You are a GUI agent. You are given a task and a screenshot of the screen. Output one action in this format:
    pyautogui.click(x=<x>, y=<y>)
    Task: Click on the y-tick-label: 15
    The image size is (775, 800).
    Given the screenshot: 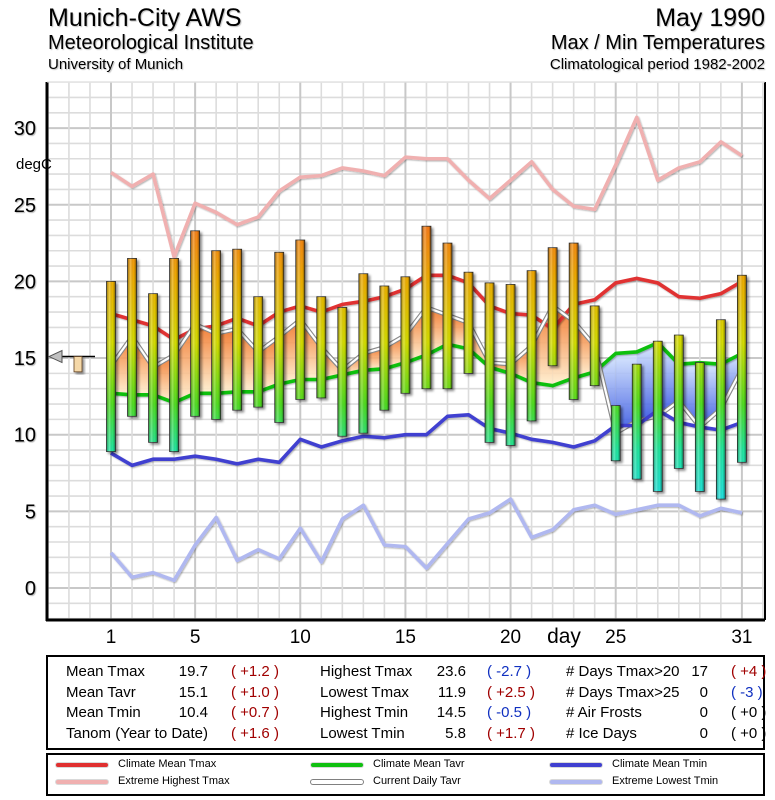 What is the action you would take?
    pyautogui.click(x=25, y=359)
    